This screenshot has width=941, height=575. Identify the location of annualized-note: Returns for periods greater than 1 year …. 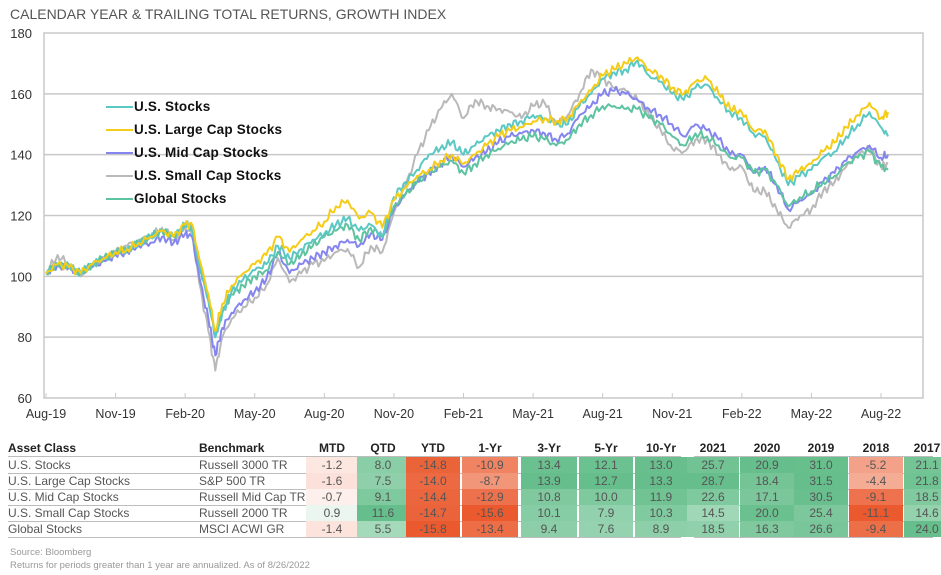
(160, 565).